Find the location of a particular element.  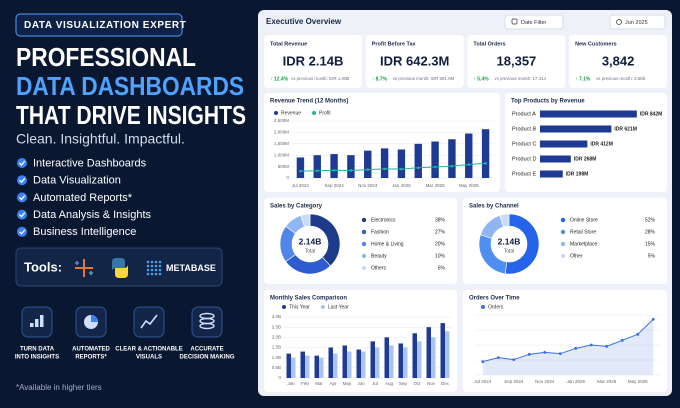

value-label: 38% is located at coordinates (440, 221).